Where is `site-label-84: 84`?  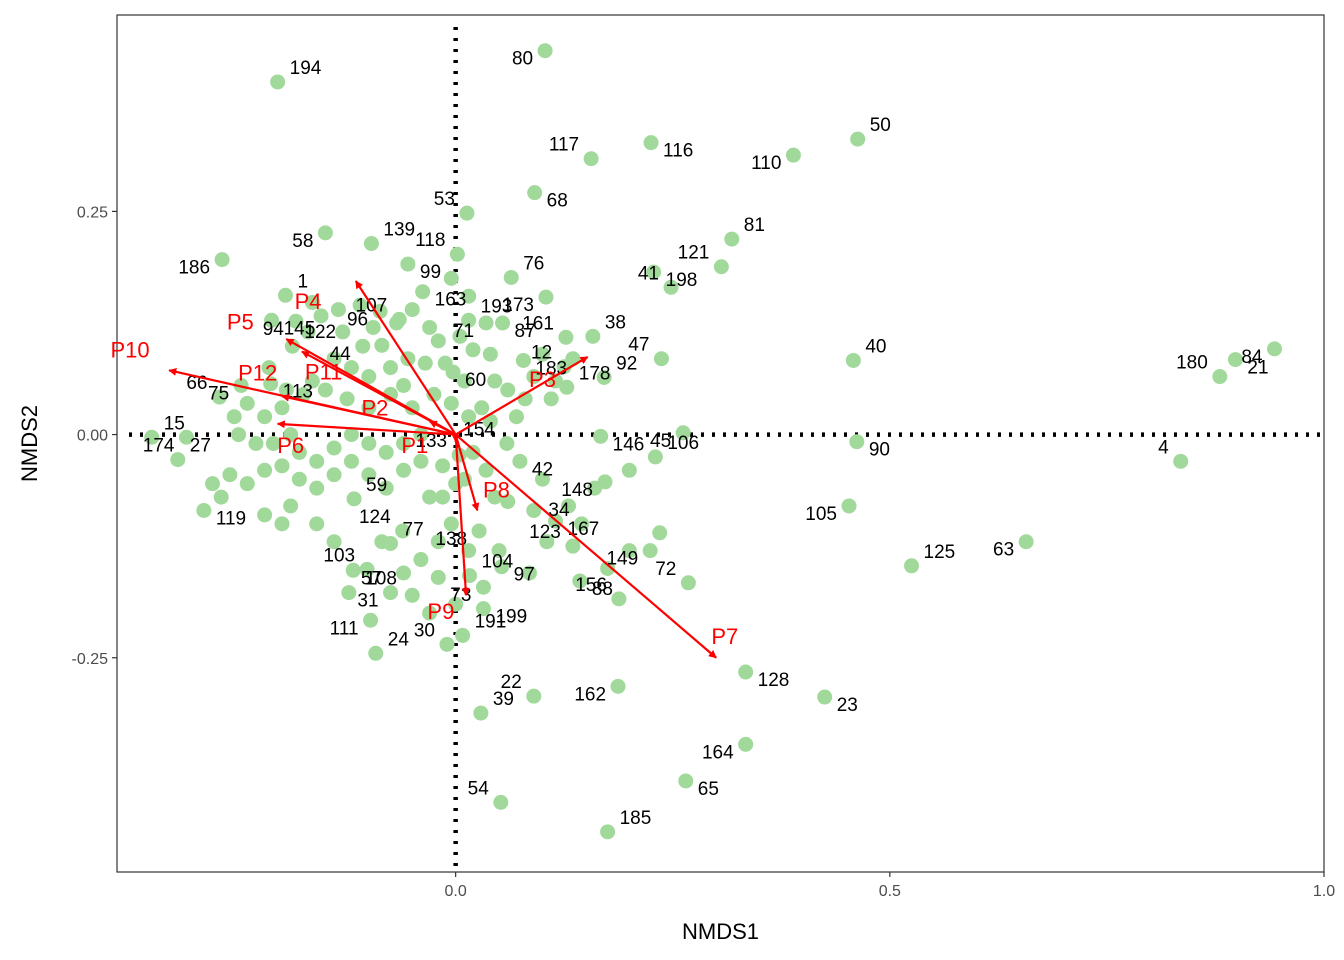
site-label-84: 84 is located at coordinates (1252, 357).